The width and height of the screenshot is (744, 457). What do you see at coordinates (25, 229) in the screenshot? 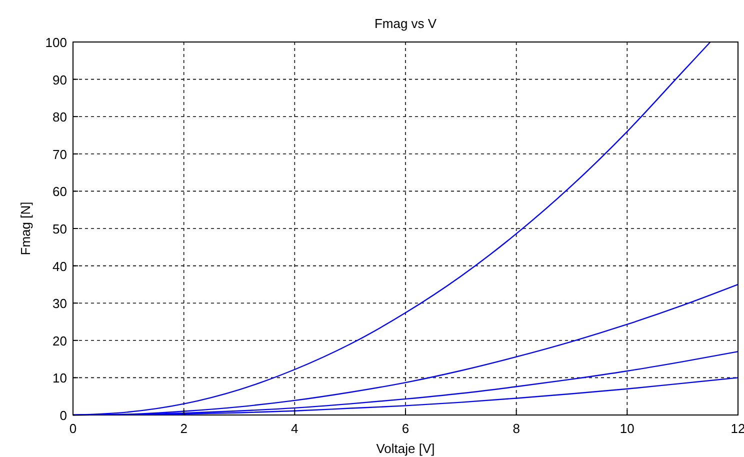
I see `y-axis-title: Fmag [N]` at bounding box center [25, 229].